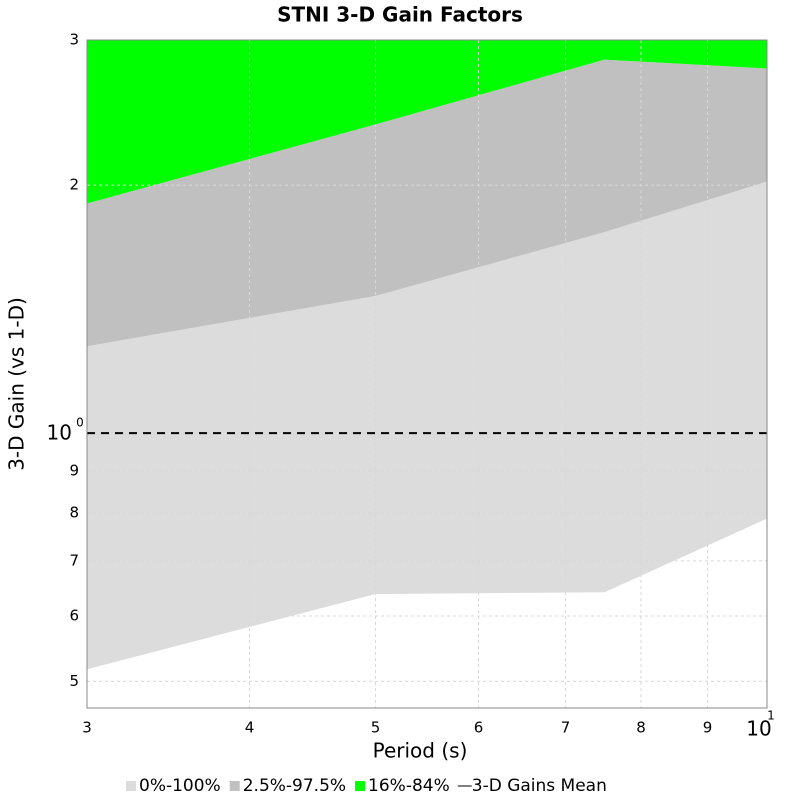  Describe the element at coordinates (294, 786) in the screenshot. I see `legend-label: 2.5%-97.5%` at that location.